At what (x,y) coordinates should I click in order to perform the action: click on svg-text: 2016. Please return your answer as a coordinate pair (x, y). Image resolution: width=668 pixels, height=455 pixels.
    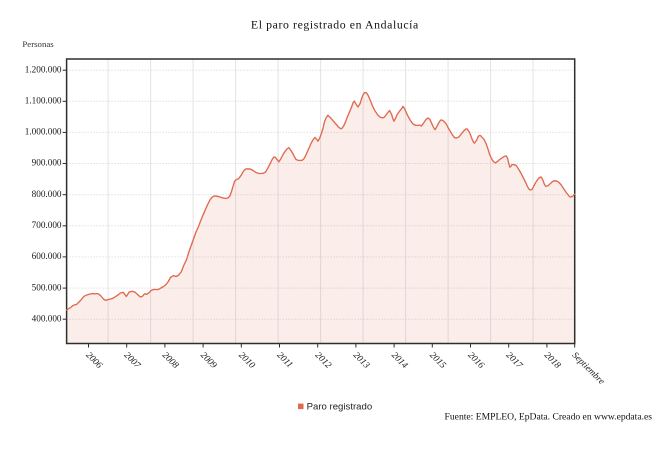
    Looking at the image, I should click on (475, 361).